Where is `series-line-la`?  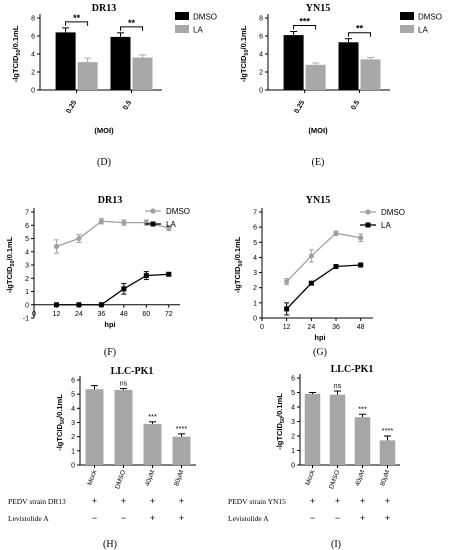 series-line-la is located at coordinates (112, 289).